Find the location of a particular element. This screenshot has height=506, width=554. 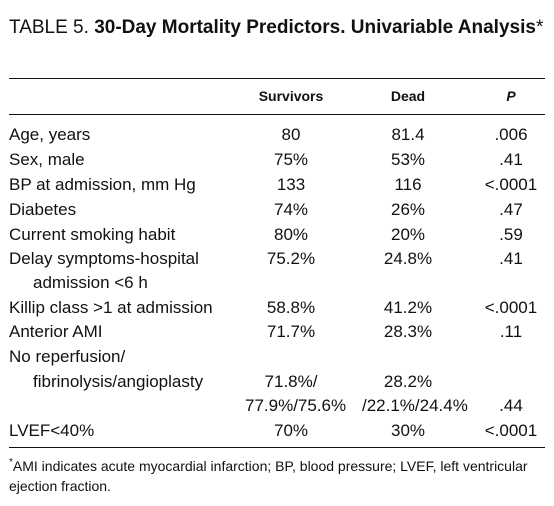

row-label-anterior-ami: Anterior AMI is located at coordinates (56, 331).